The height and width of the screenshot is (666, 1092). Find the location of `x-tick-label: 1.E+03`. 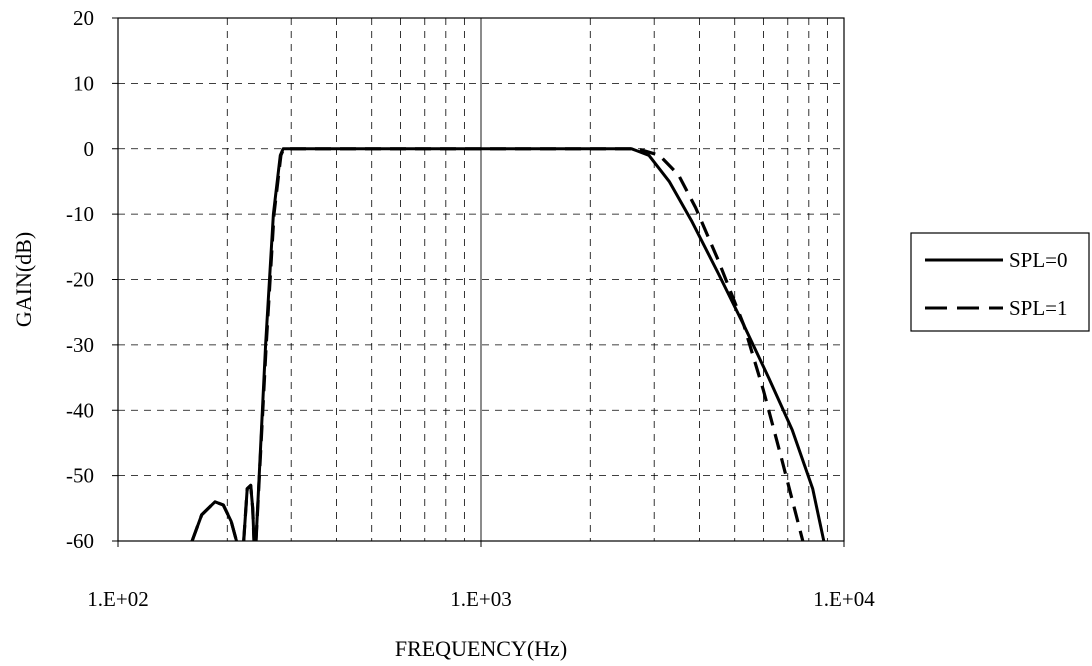

x-tick-label: 1.E+03 is located at coordinates (480, 599).